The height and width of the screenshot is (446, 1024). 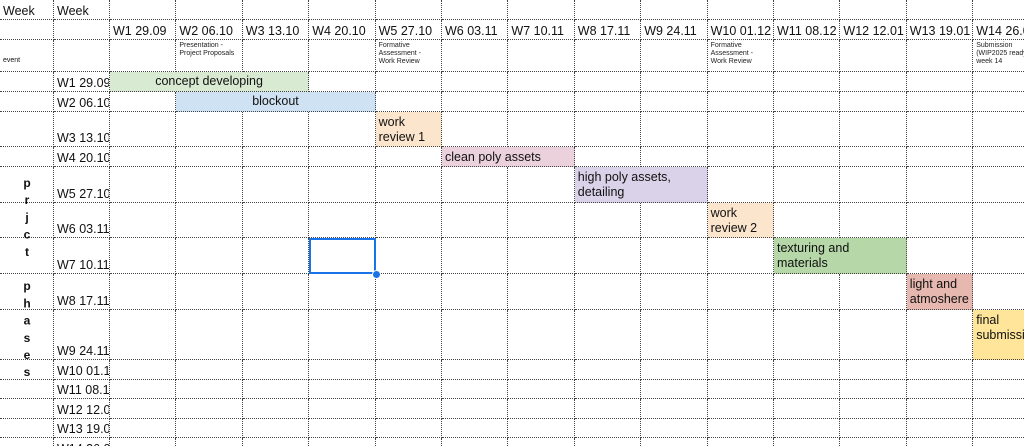 What do you see at coordinates (740, 220) in the screenshot?
I see `phase-block: work review 2` at bounding box center [740, 220].